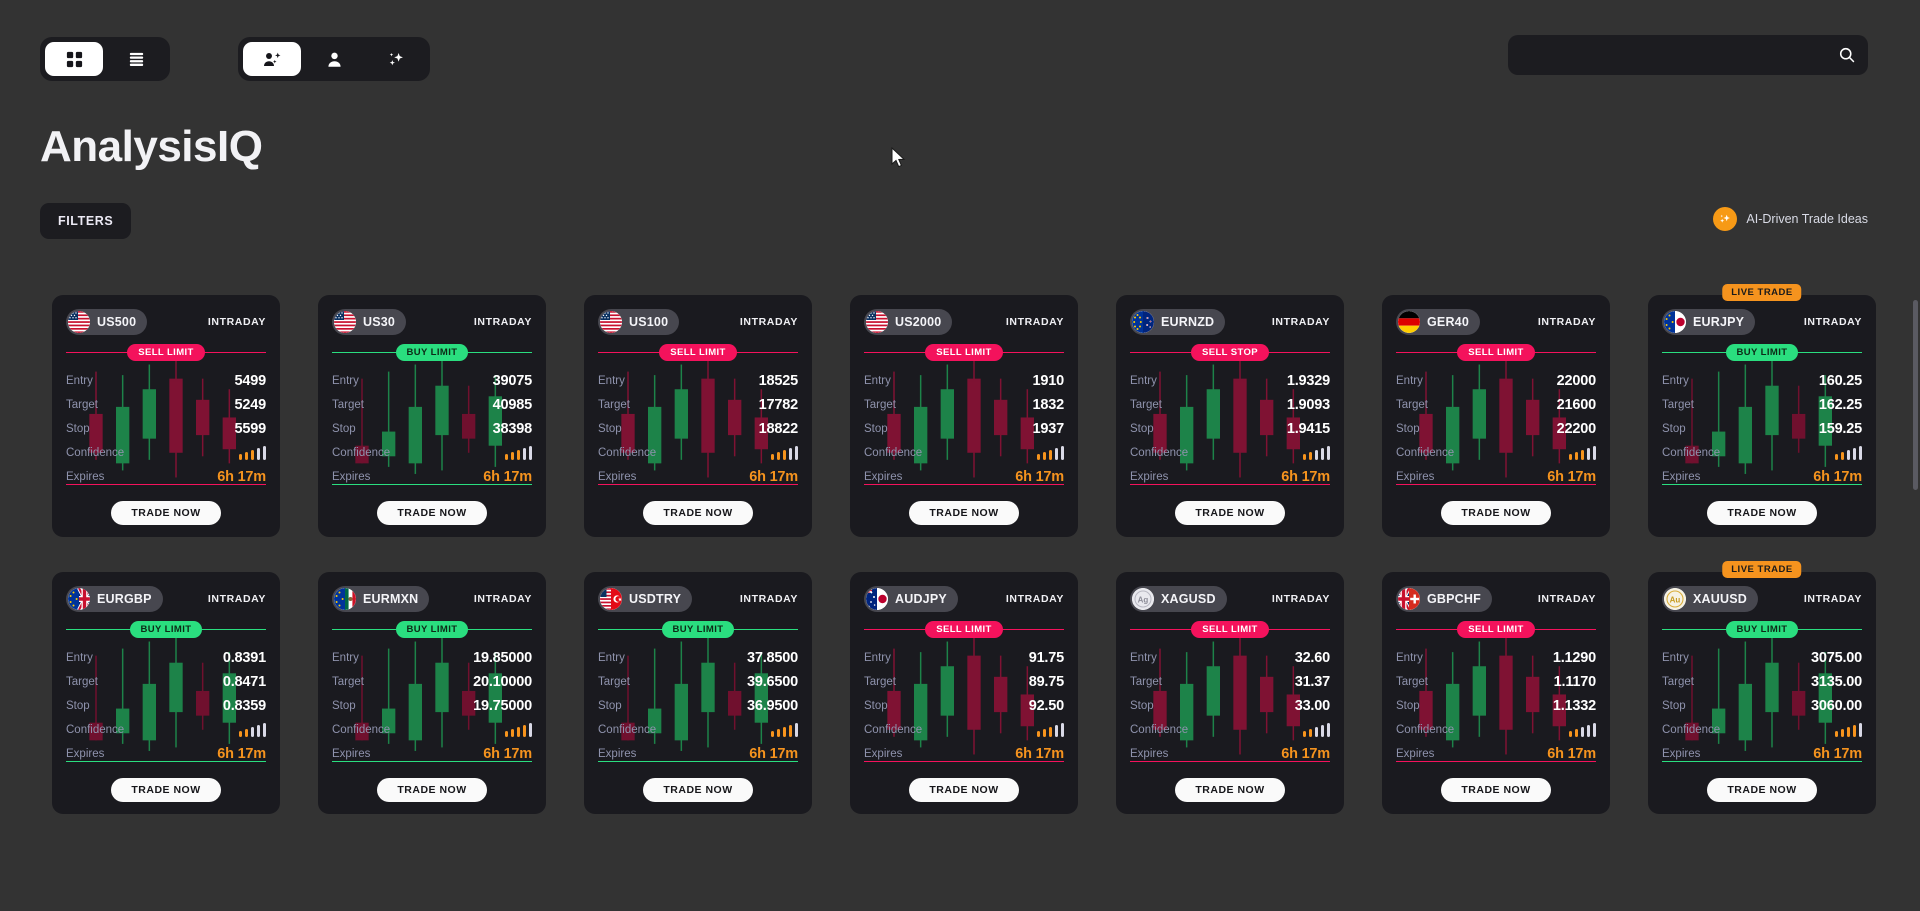 The width and height of the screenshot is (1920, 911). I want to click on filters-button: FILTERS, so click(86, 221).